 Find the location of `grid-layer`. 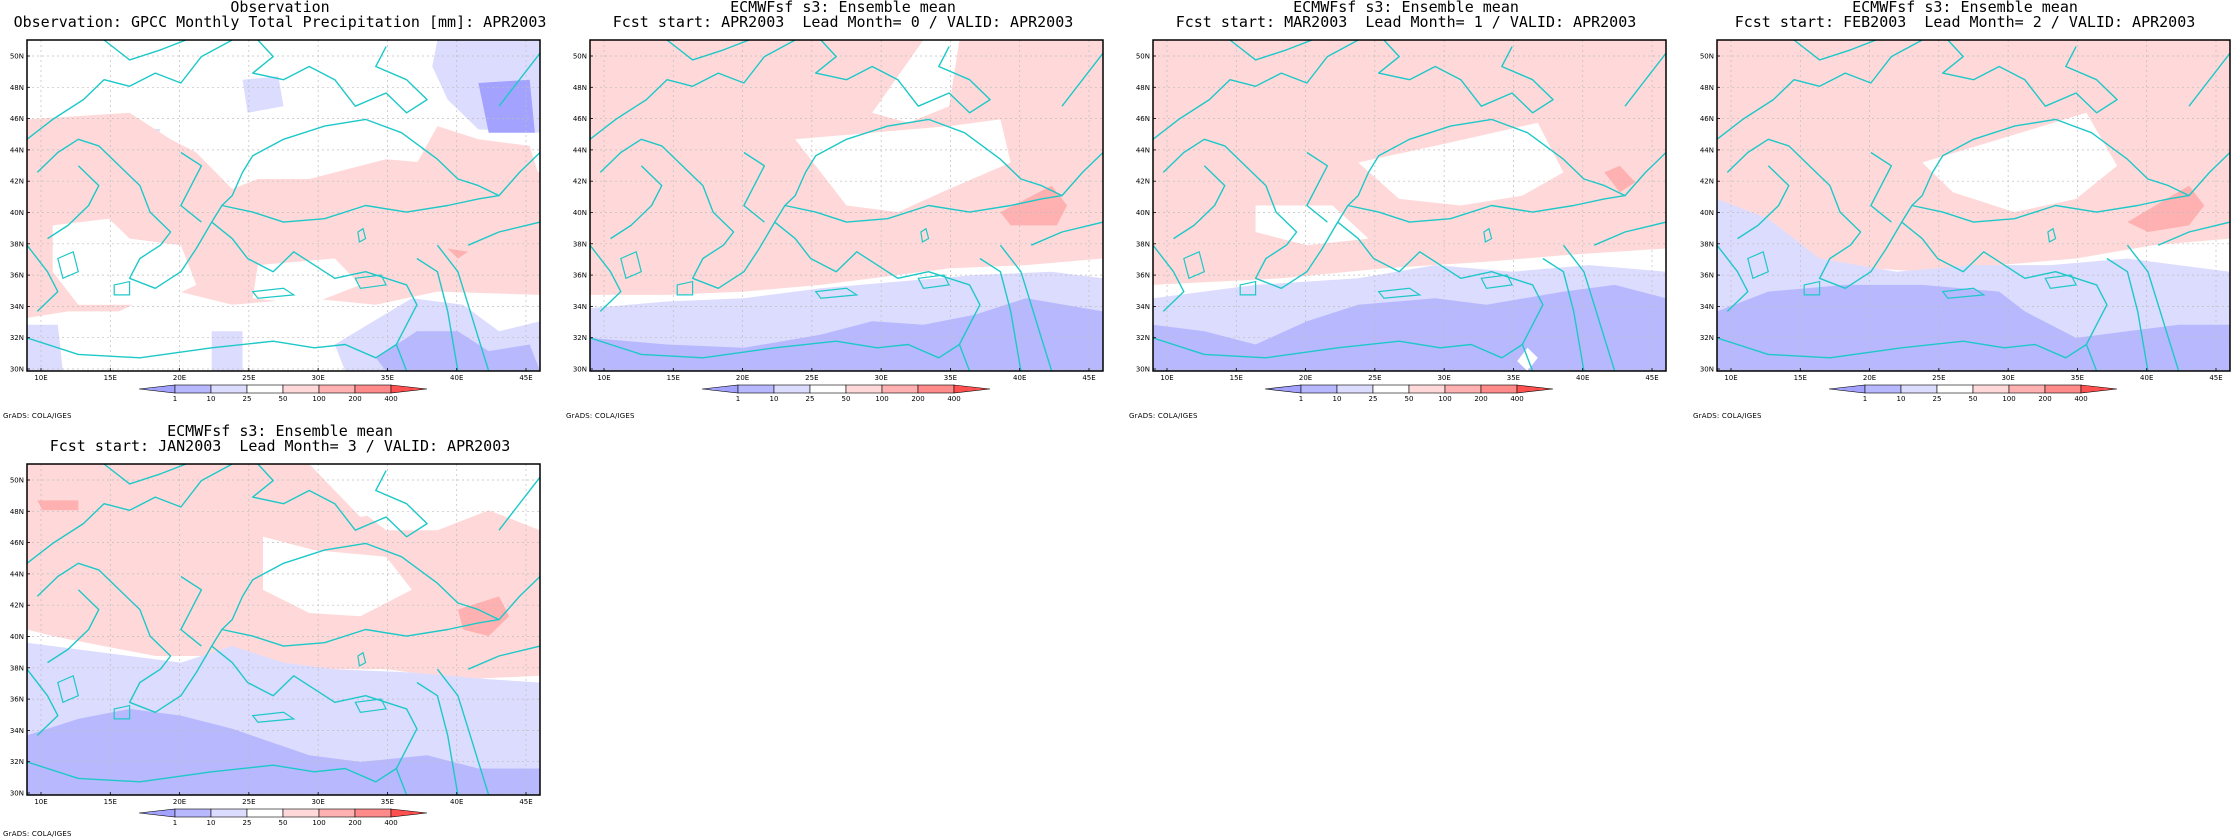

grid-layer is located at coordinates (846, 205).